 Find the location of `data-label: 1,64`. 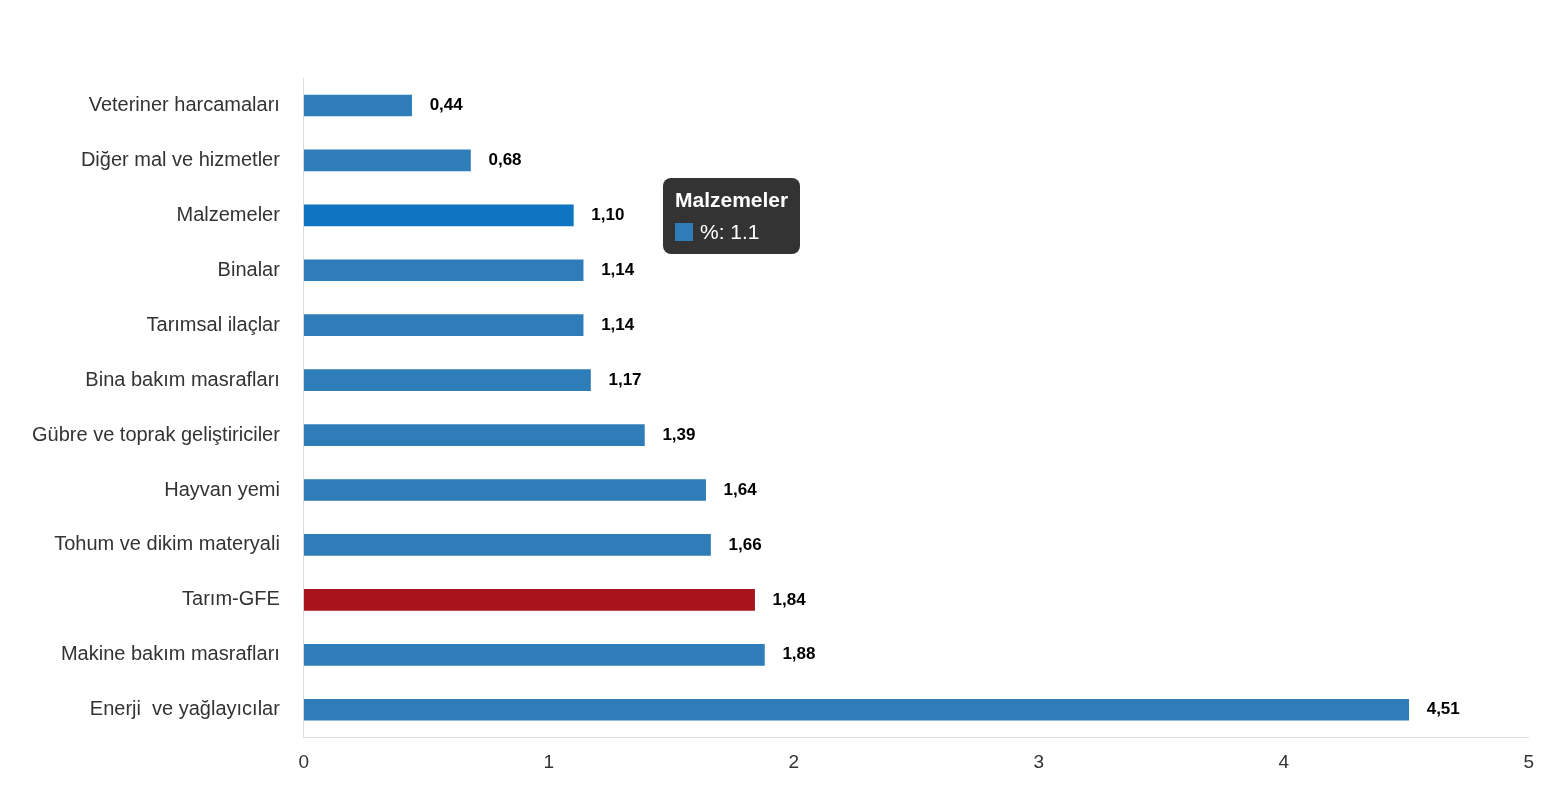

data-label: 1,64 is located at coordinates (740, 489).